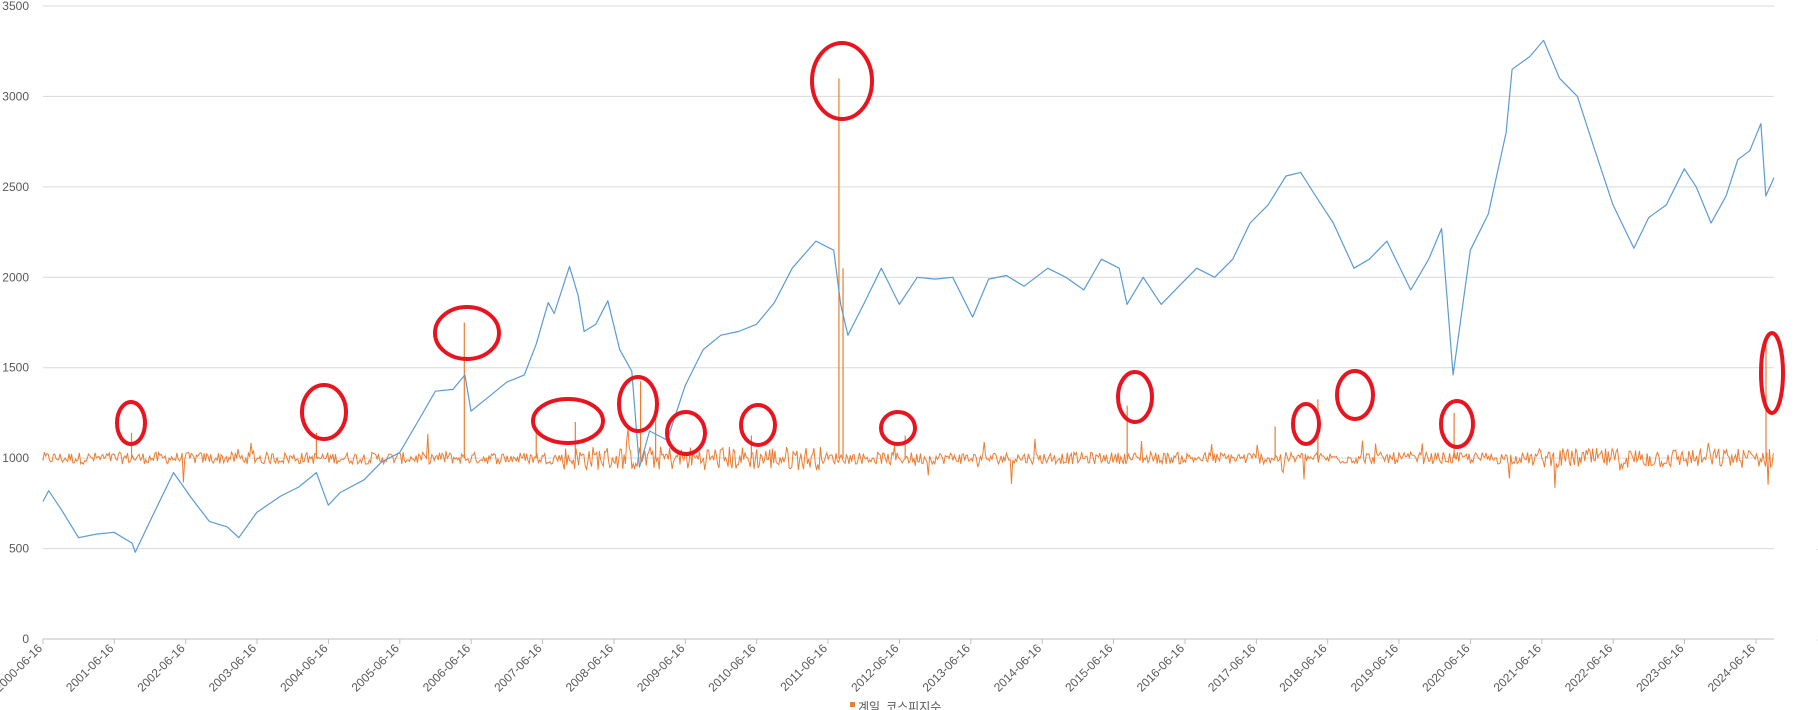  I want to click on left-tick-label: 1500, so click(15, 368).